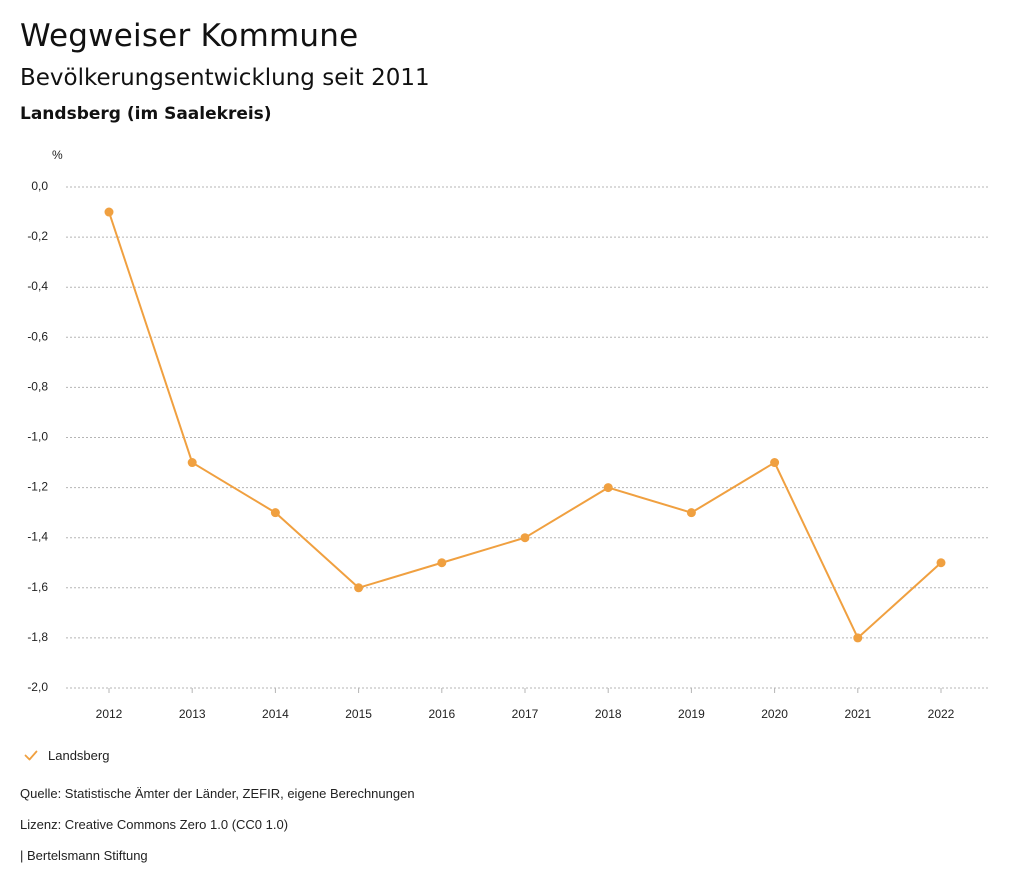 The height and width of the screenshot is (888, 1024). I want to click on chart-subtitle: Bevölkerungsentwicklung seit 2011, so click(225, 78).